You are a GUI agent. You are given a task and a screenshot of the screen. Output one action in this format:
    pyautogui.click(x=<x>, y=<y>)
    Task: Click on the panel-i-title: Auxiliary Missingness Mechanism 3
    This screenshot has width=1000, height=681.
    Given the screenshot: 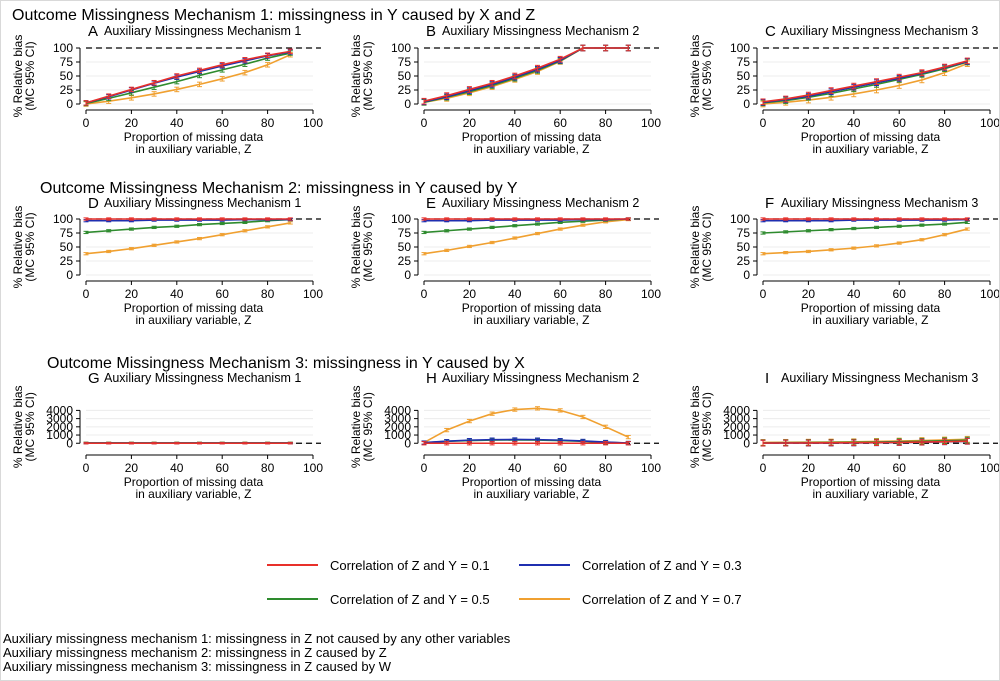 What is the action you would take?
    pyautogui.click(x=879, y=378)
    